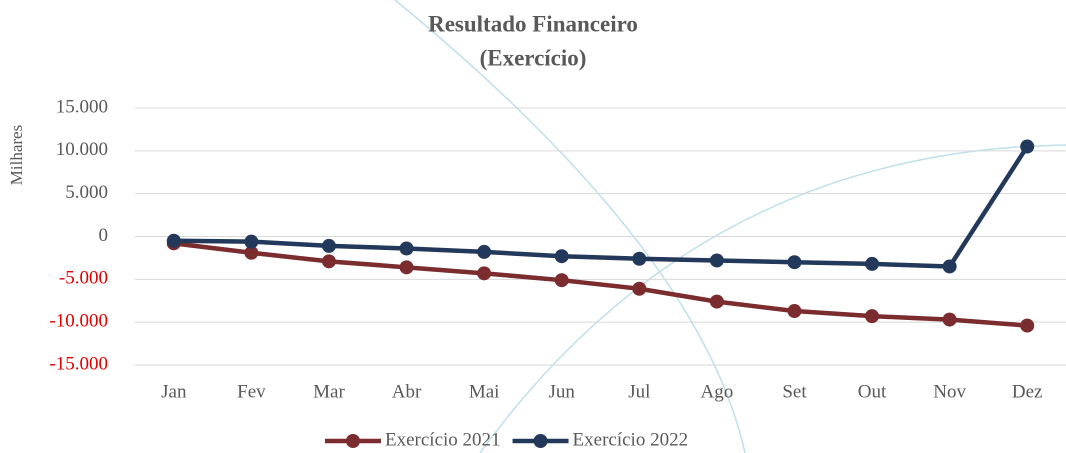  Describe the element at coordinates (443, 439) in the screenshot. I see `legend-label: Exercício 2021` at that location.